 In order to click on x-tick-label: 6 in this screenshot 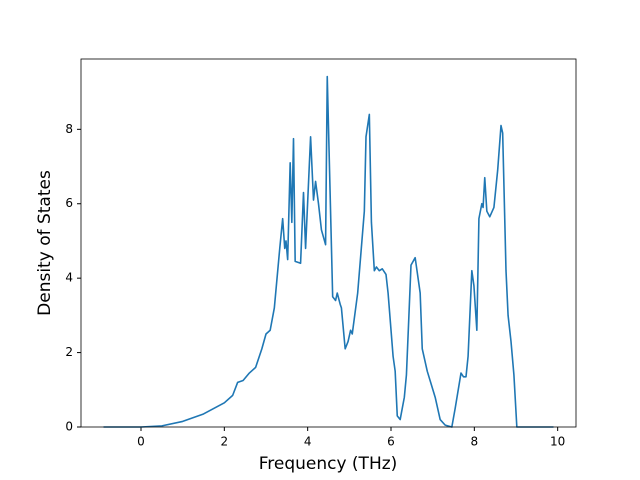, I will do `click(391, 442)`.